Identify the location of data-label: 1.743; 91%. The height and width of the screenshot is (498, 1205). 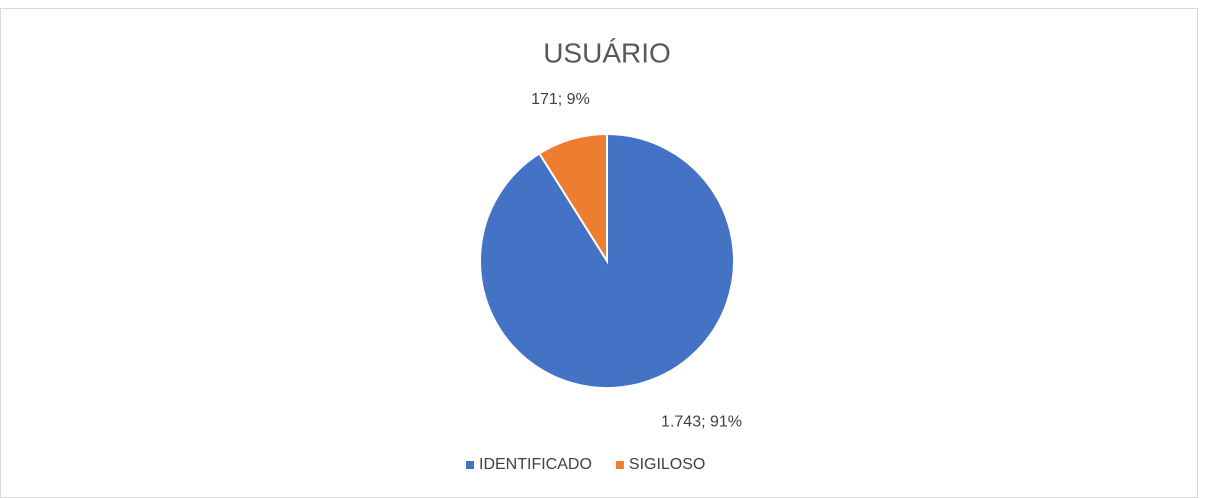
(701, 422).